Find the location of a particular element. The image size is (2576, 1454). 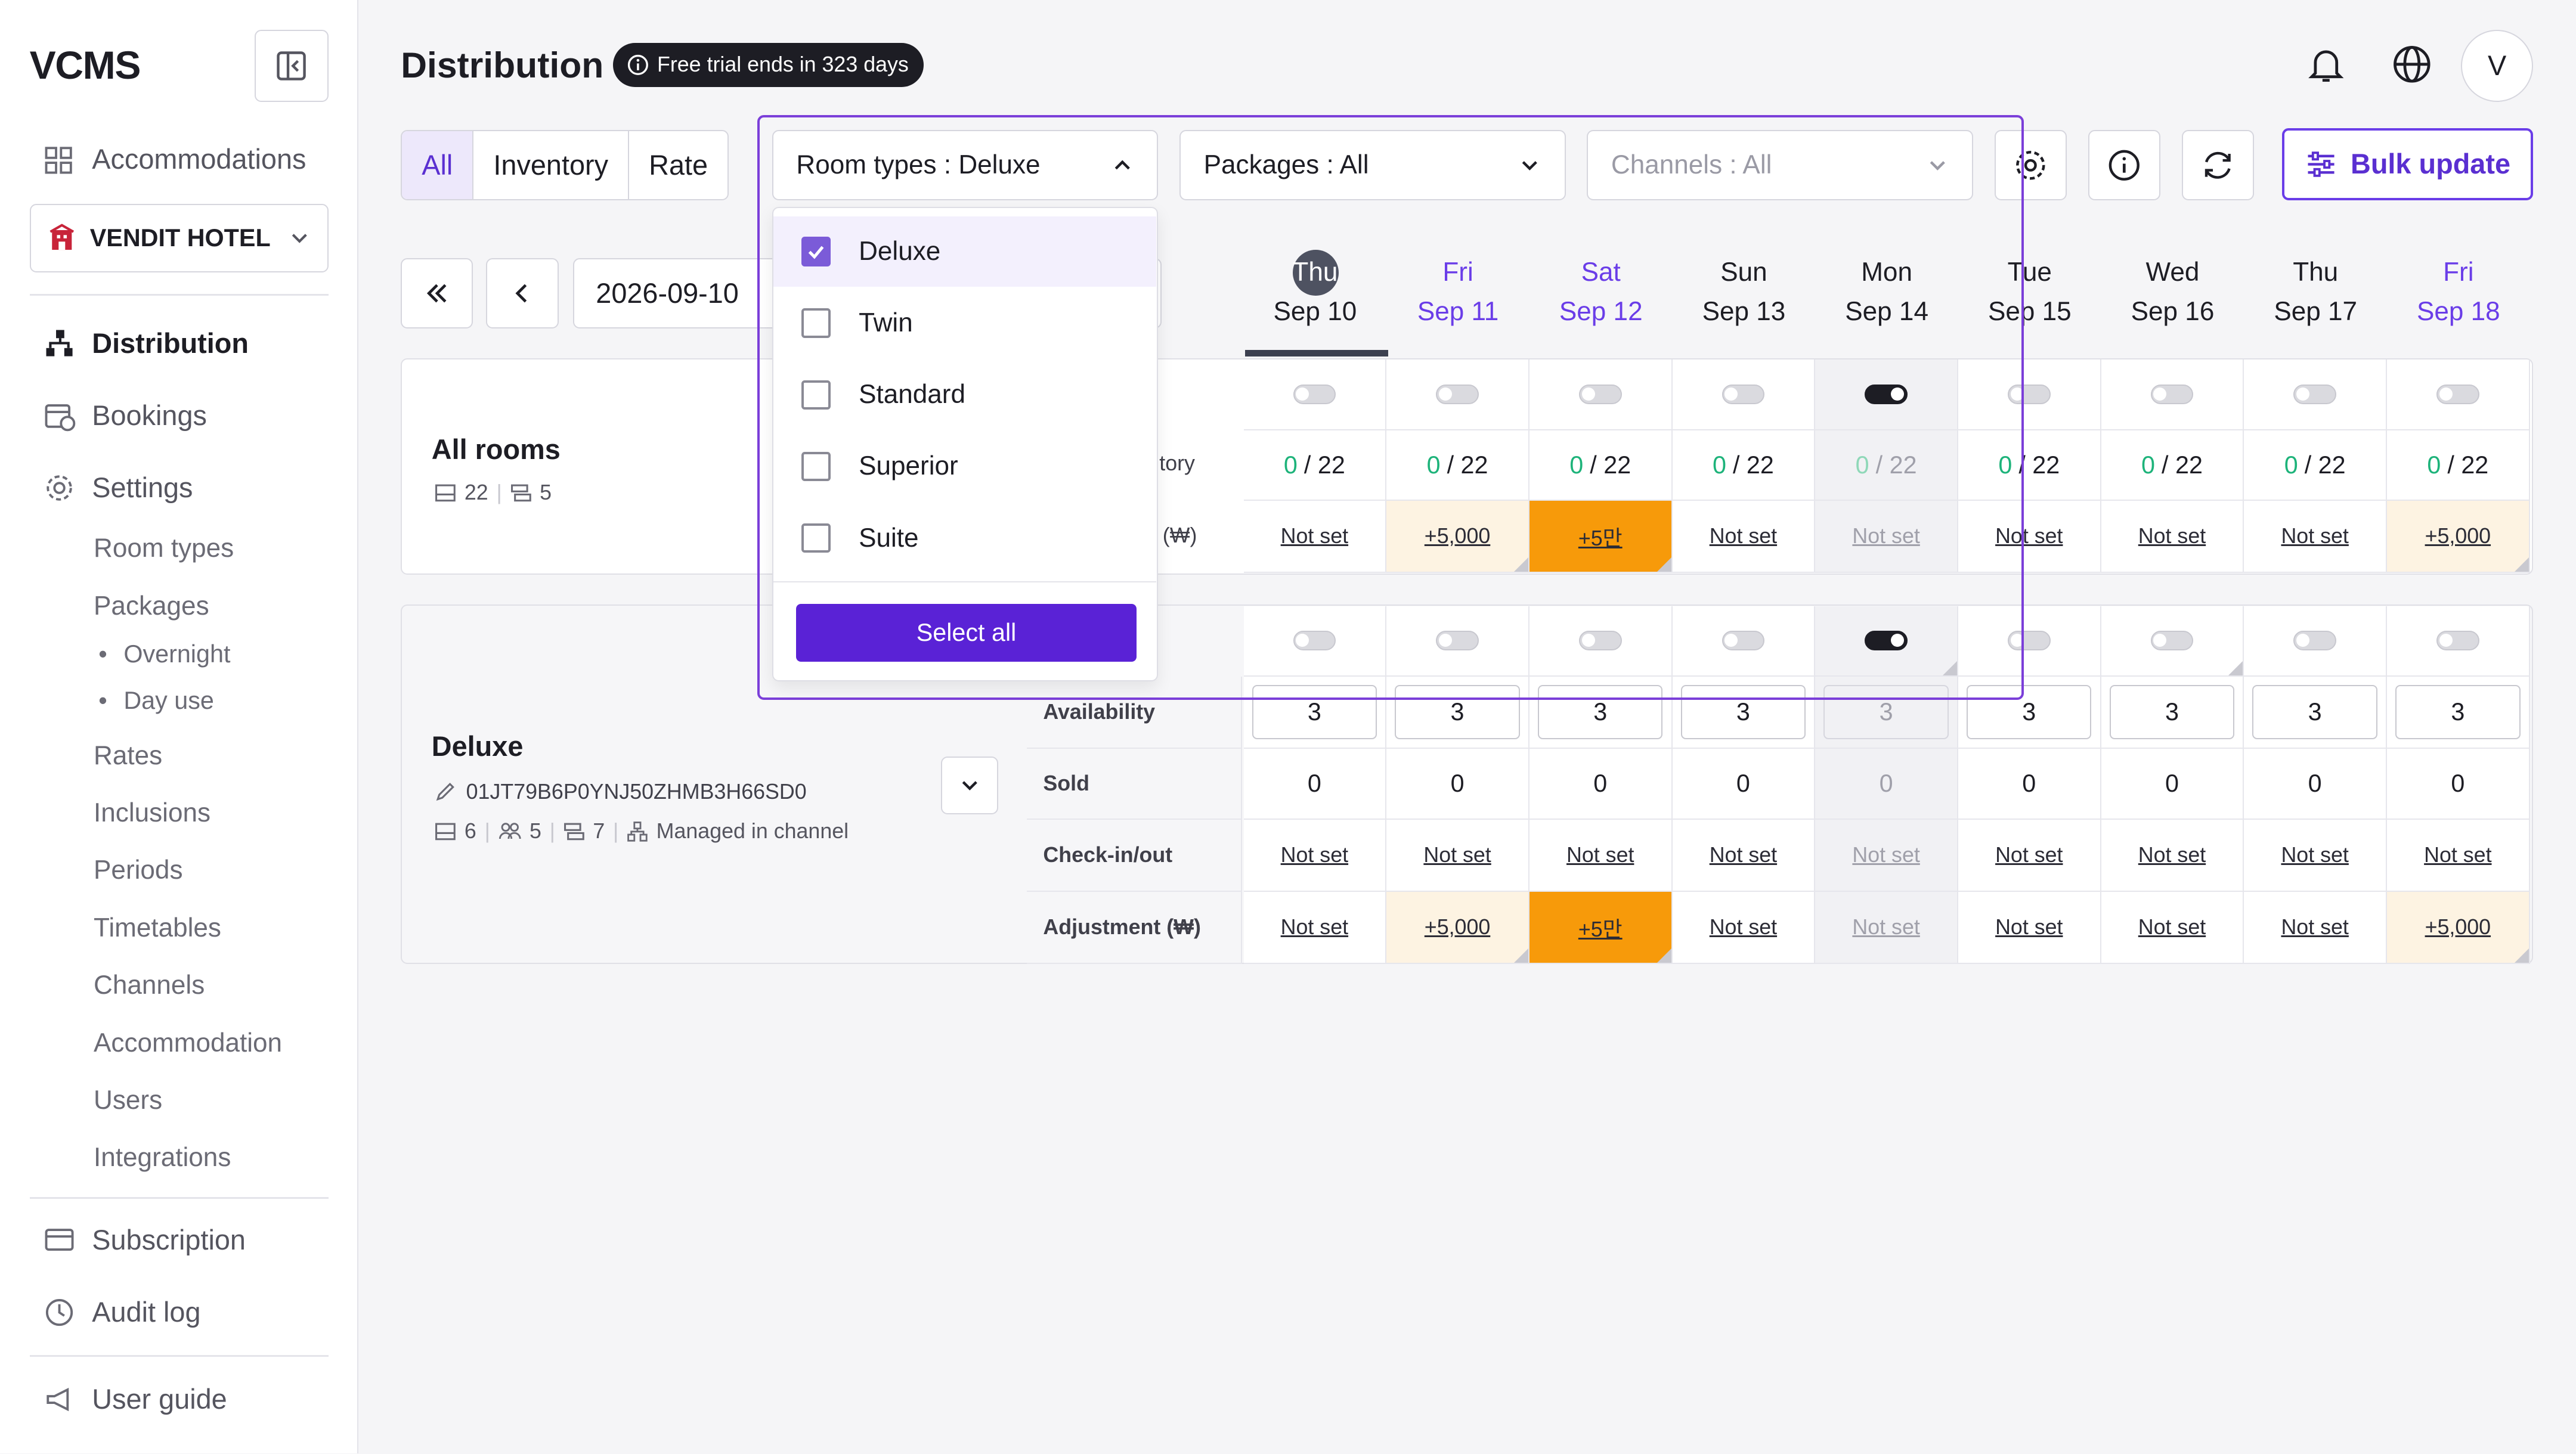

globe-icon is located at coordinates (2412, 64).